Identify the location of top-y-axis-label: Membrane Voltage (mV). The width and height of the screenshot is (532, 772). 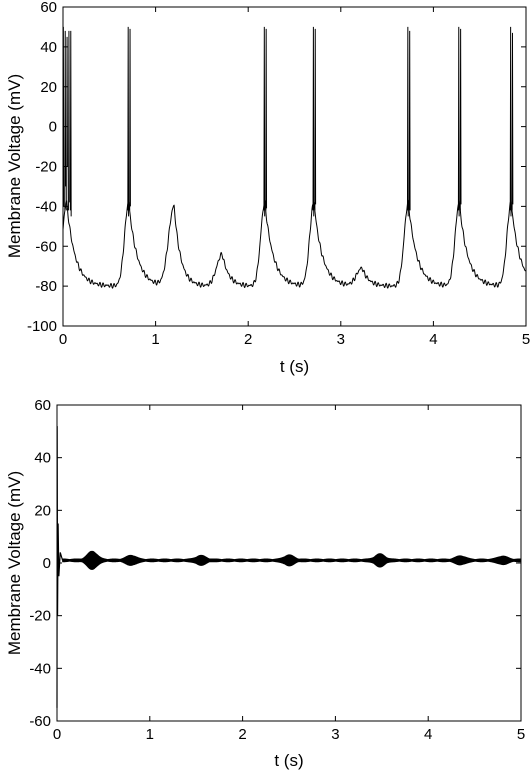
(14, 166).